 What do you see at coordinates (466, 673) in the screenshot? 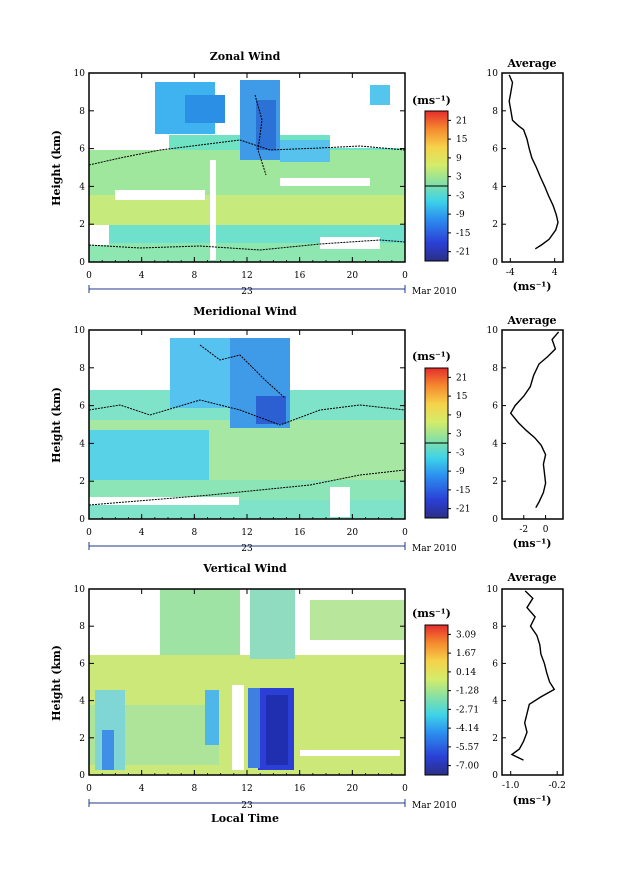
I see `vertical-cb-tick-label: 0.14` at bounding box center [466, 673].